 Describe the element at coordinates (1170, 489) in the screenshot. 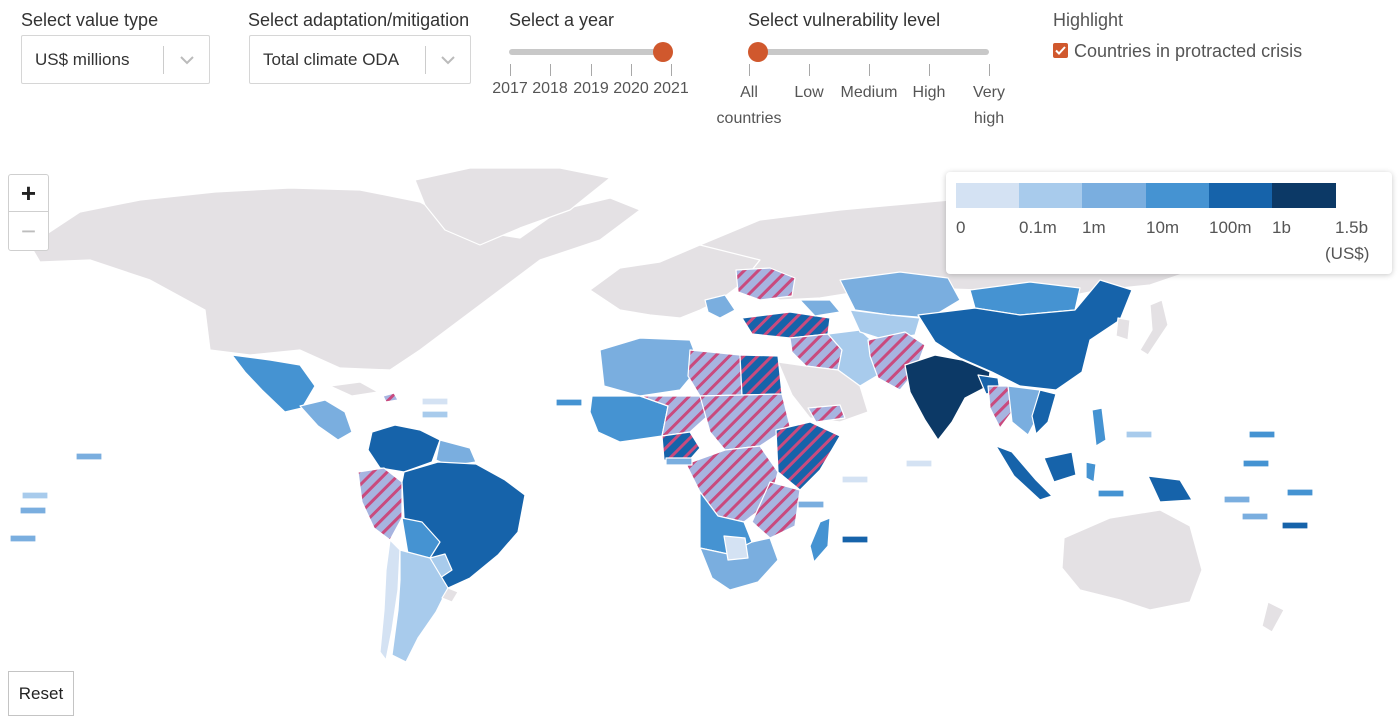

I see `papua` at that location.